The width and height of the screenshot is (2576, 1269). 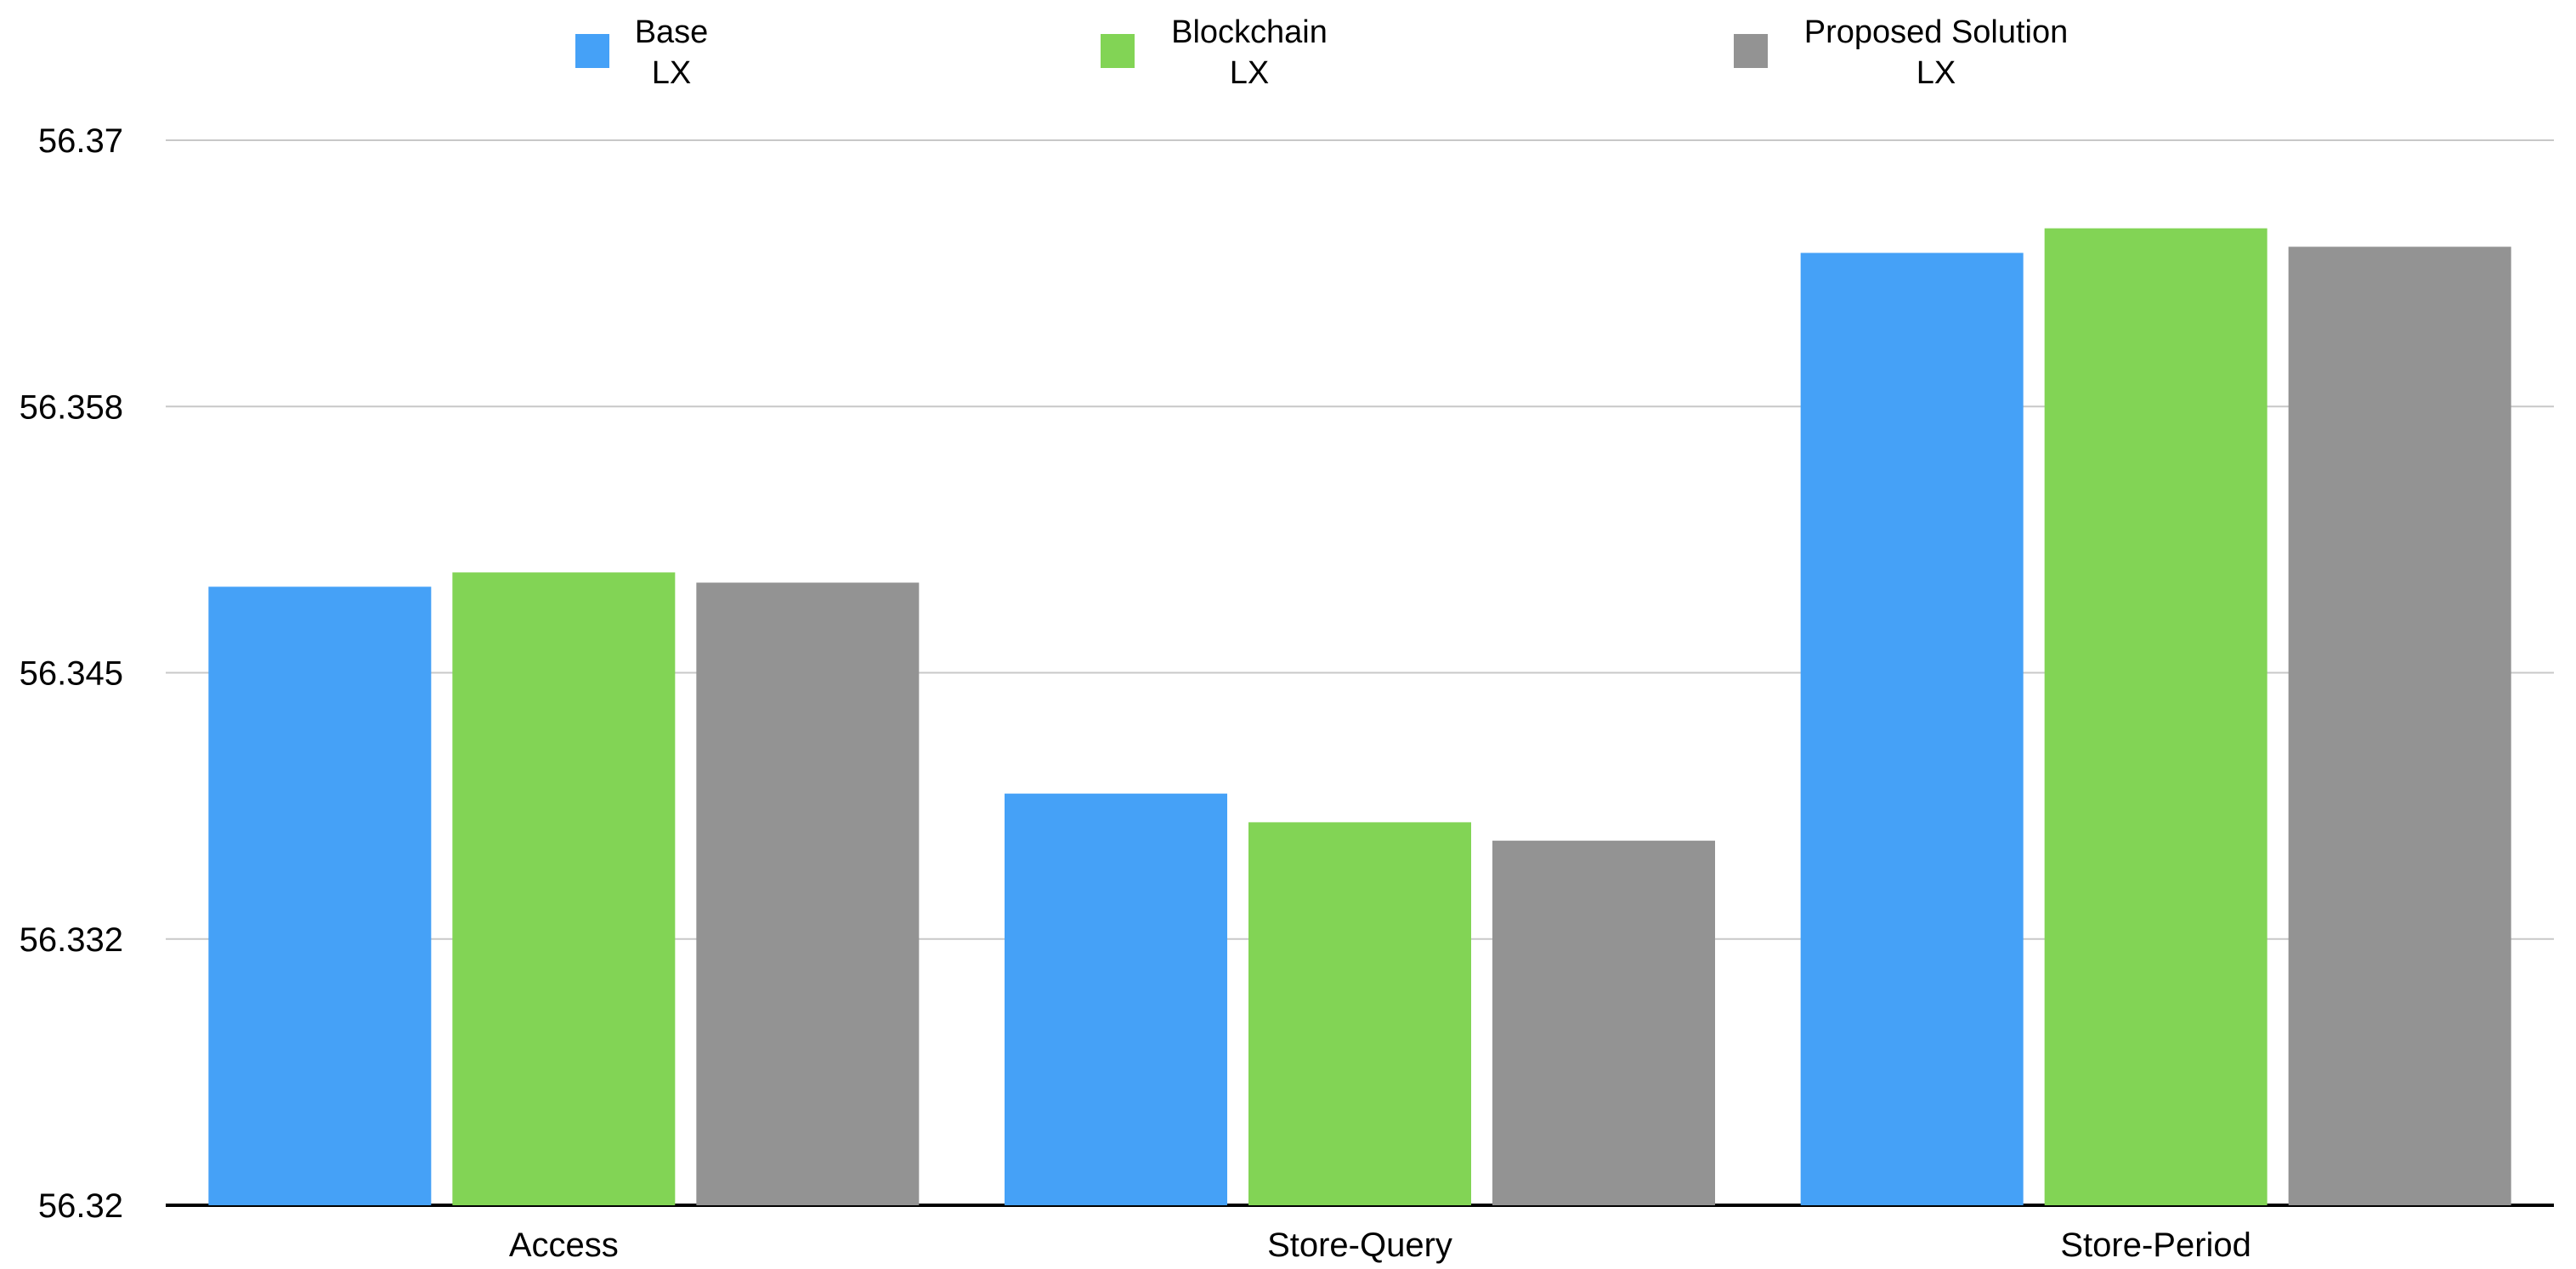 What do you see at coordinates (1116, 999) in the screenshot?
I see `bar-base-store-query` at bounding box center [1116, 999].